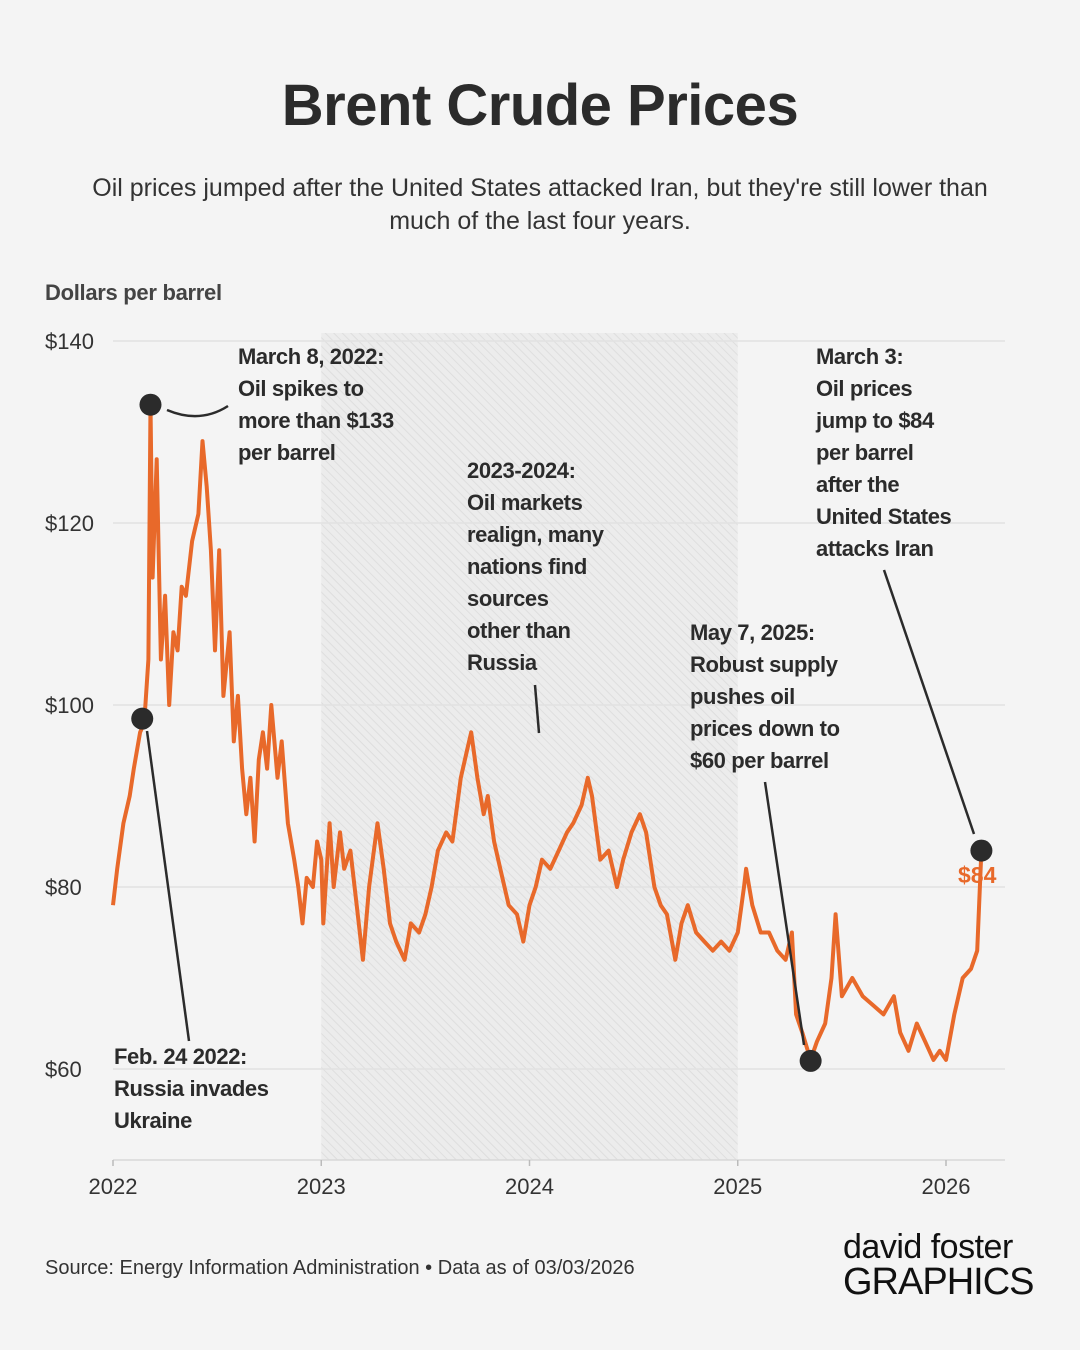 The width and height of the screenshot is (1080, 1350). Describe the element at coordinates (537, 709) in the screenshot. I see `leader-line-realign` at that location.